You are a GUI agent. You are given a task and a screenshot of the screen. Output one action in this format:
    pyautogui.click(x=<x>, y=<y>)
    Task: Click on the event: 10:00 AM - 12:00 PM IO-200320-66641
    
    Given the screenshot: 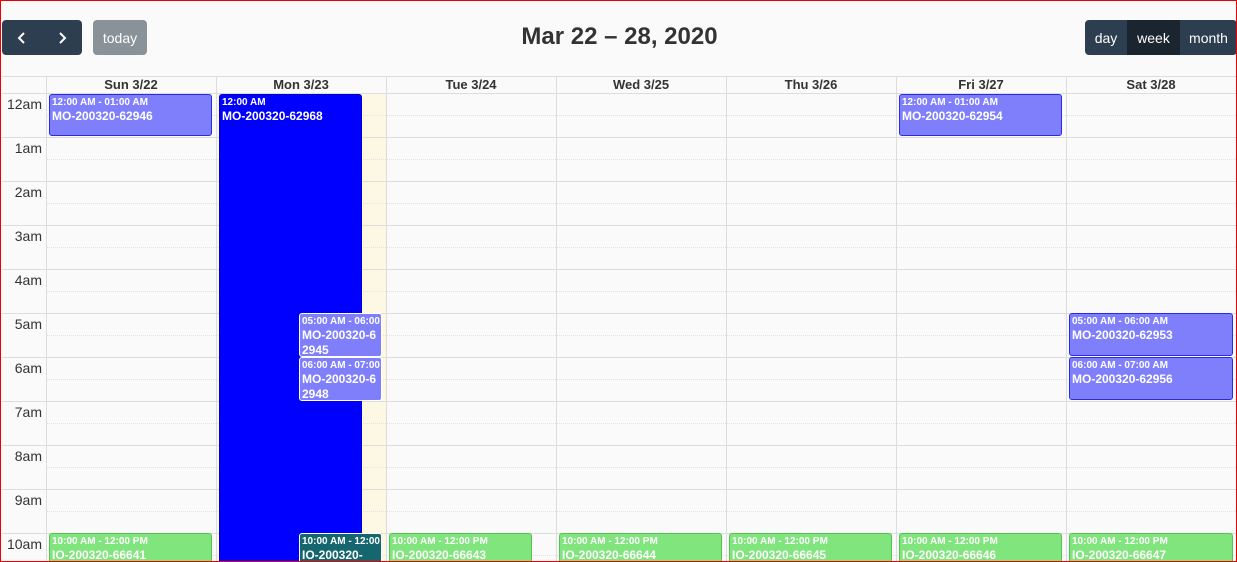 What is the action you would take?
    pyautogui.click(x=130, y=547)
    